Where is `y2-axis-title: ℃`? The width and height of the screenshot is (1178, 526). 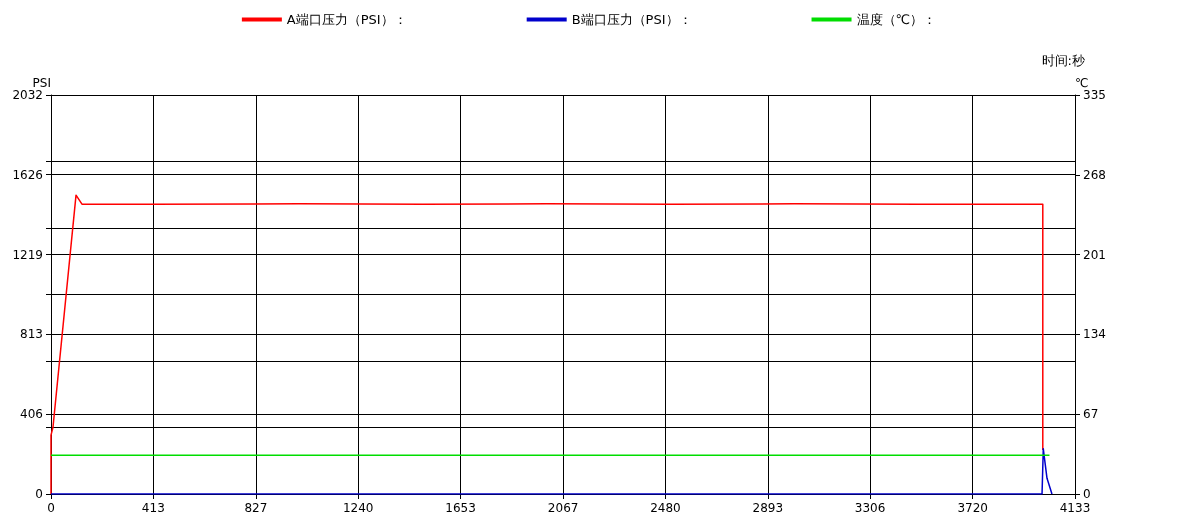
y2-axis-title: ℃ is located at coordinates (1082, 83).